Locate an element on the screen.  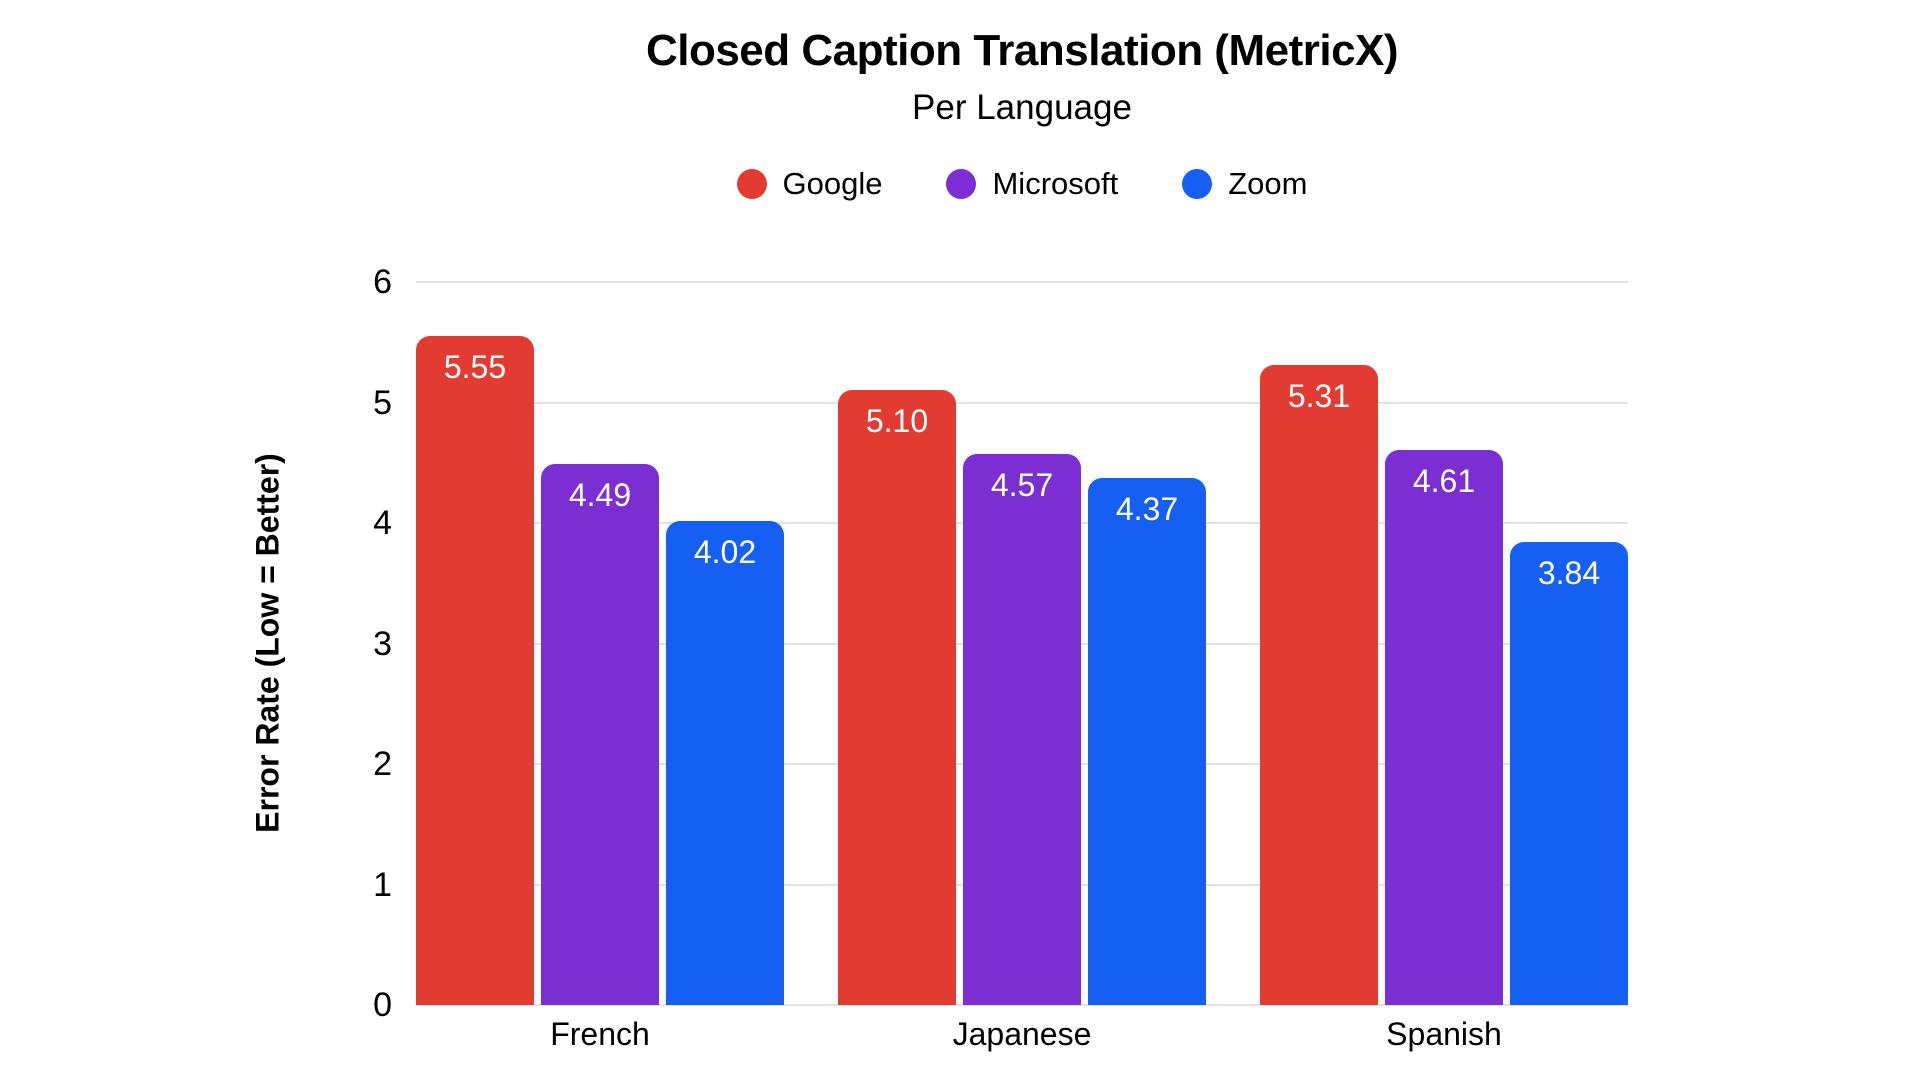
legend: Google Microsoft Zoom is located at coordinates (1022, 184).